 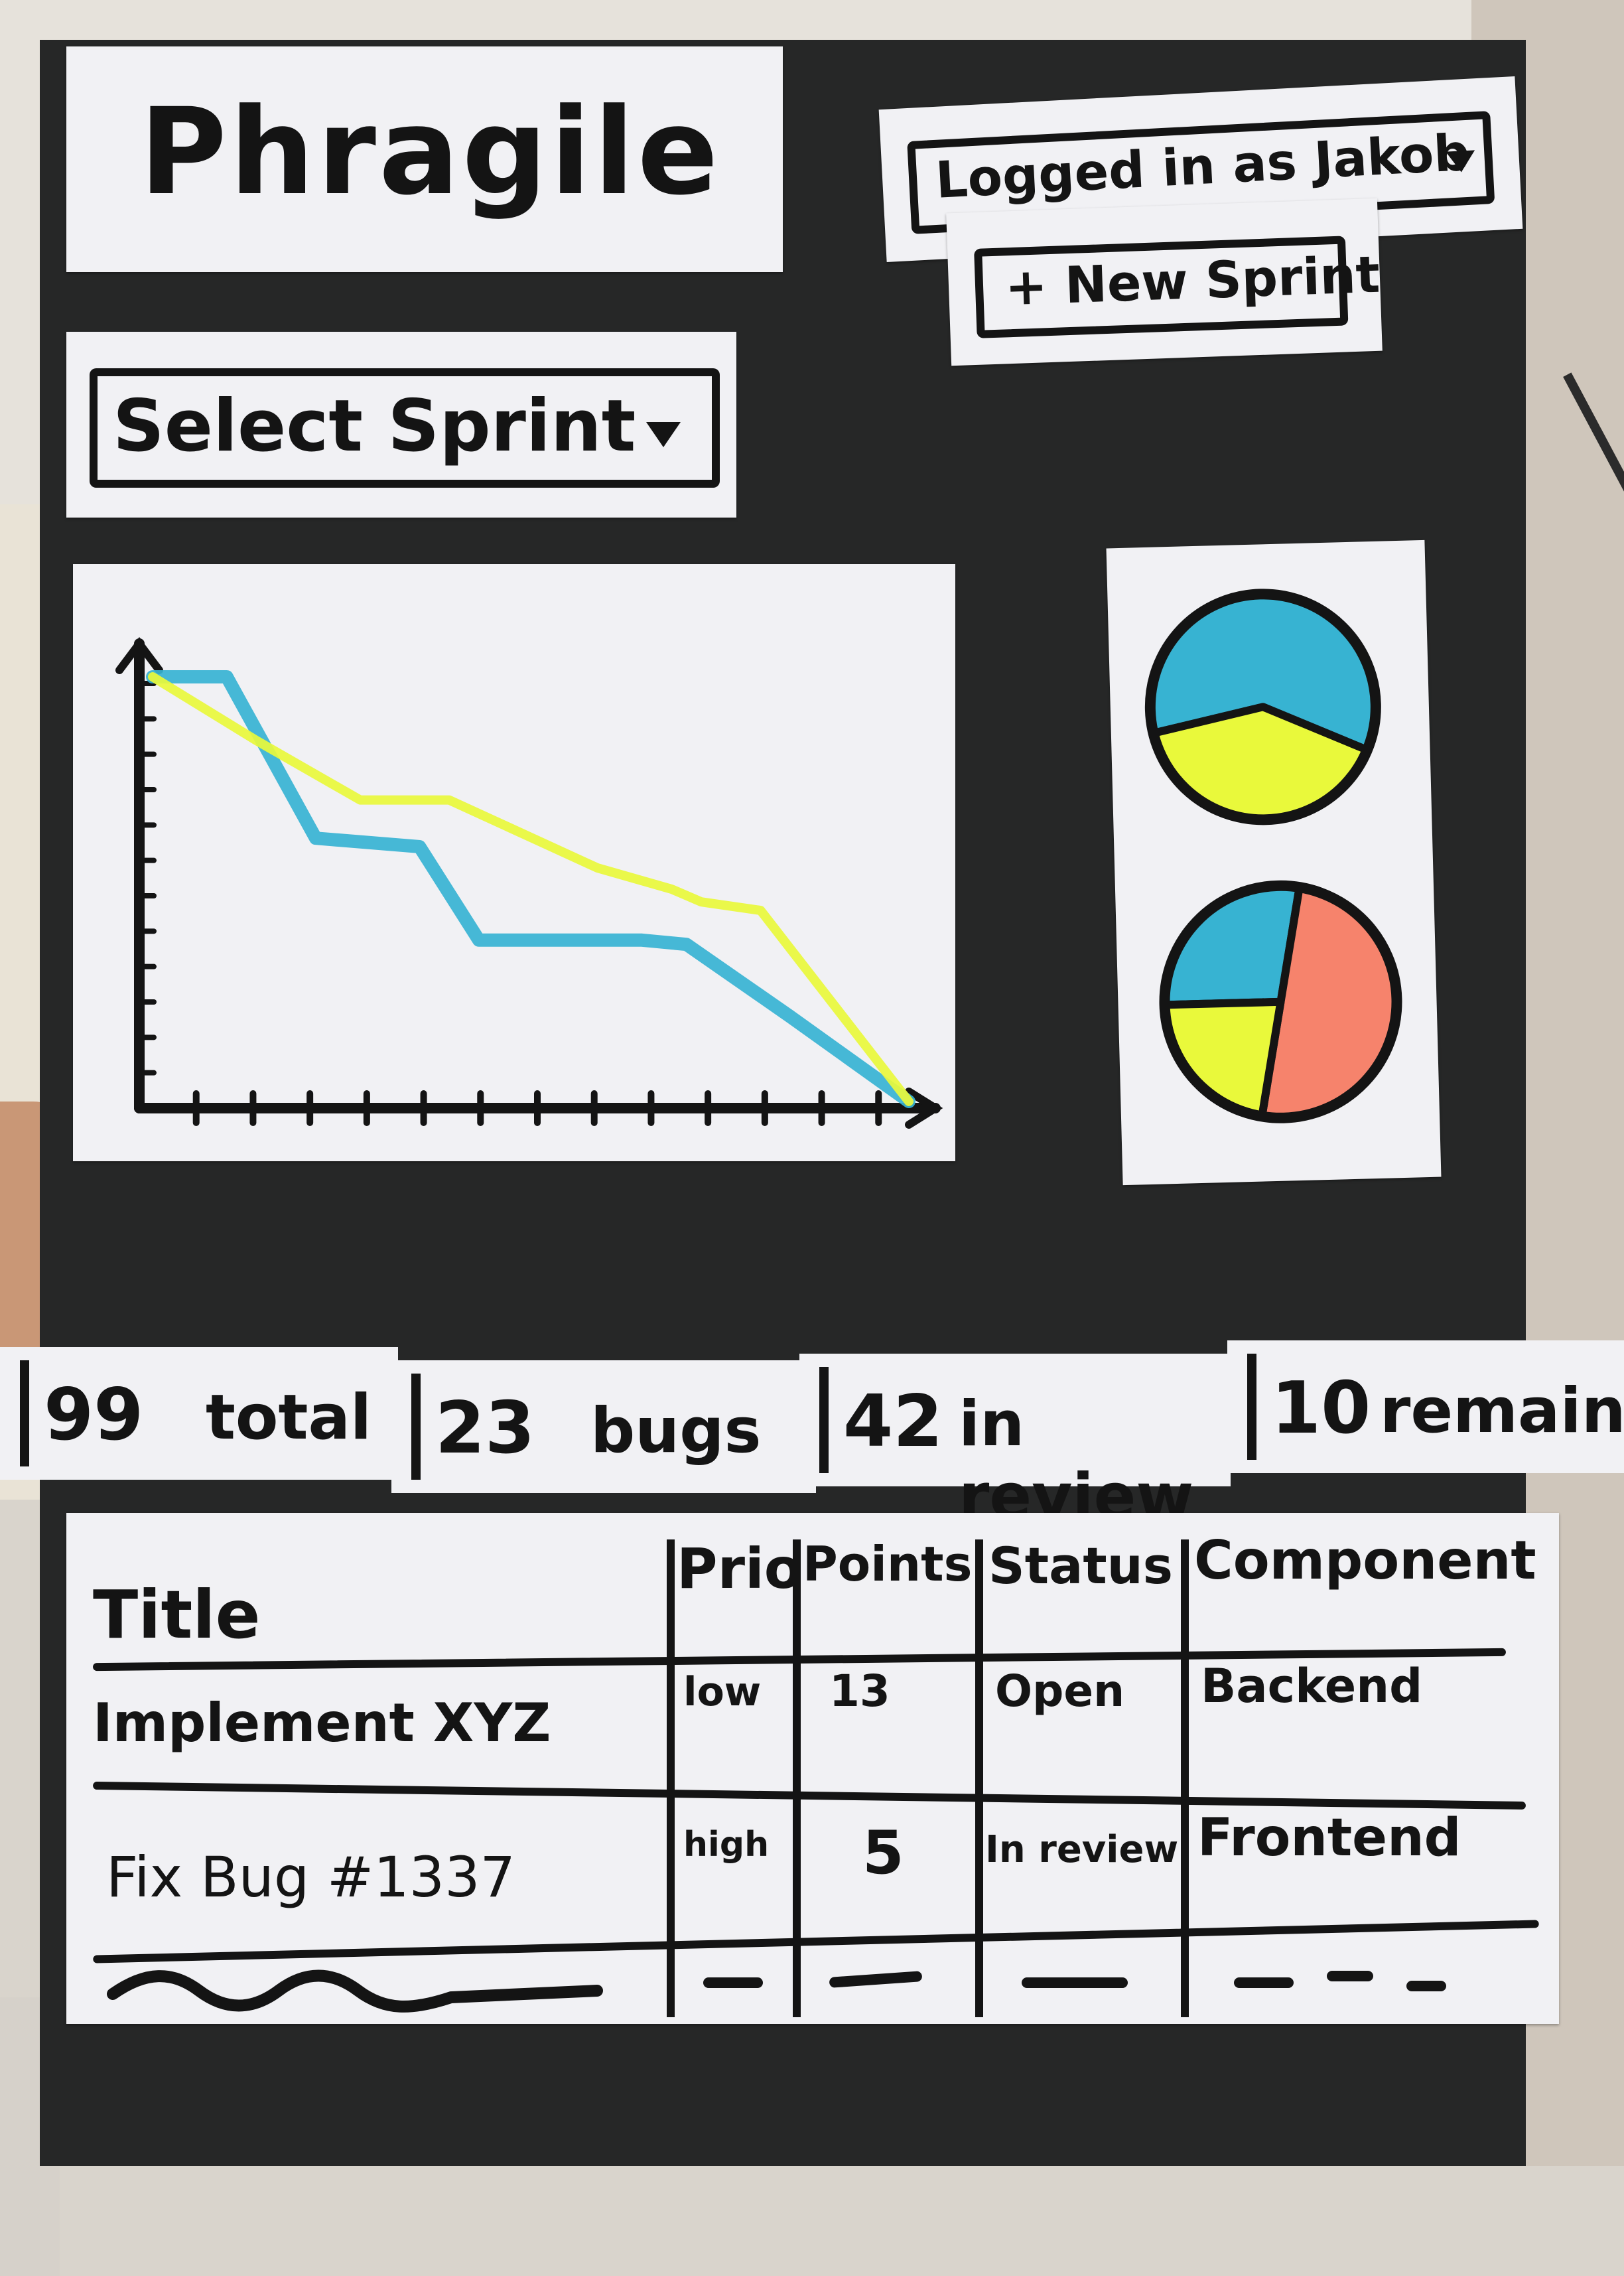 I want to click on app-title: Phragile, so click(x=430, y=152).